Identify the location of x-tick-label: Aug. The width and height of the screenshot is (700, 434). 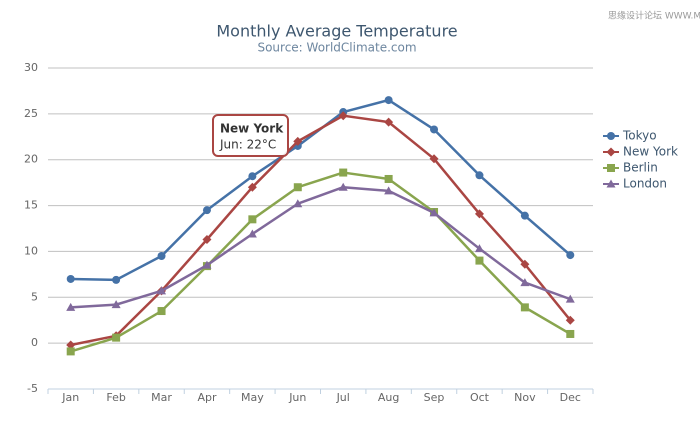
(388, 397).